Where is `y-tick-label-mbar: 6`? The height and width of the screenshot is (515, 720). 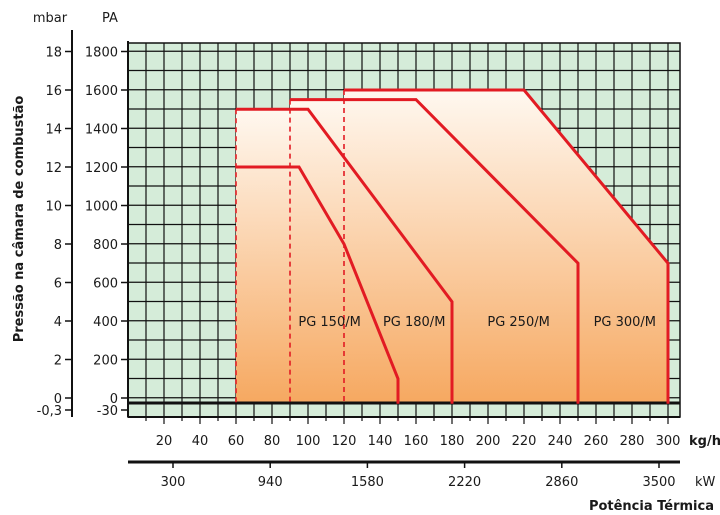
y-tick-label-mbar: 6 is located at coordinates (58, 284).